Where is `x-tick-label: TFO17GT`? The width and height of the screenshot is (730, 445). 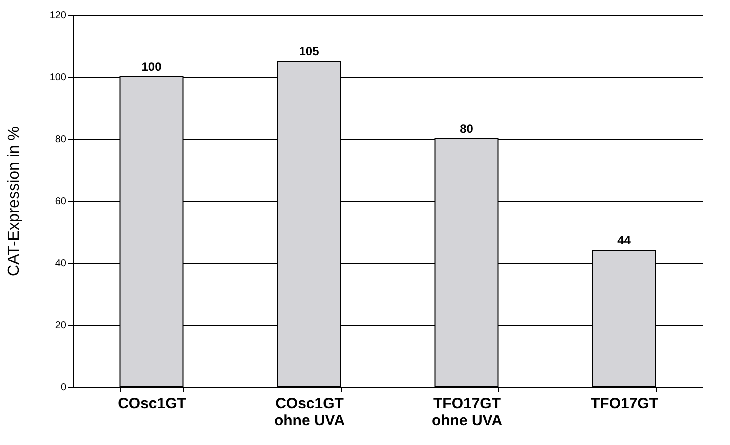
x-tick-label: TFO17GT is located at coordinates (624, 404).